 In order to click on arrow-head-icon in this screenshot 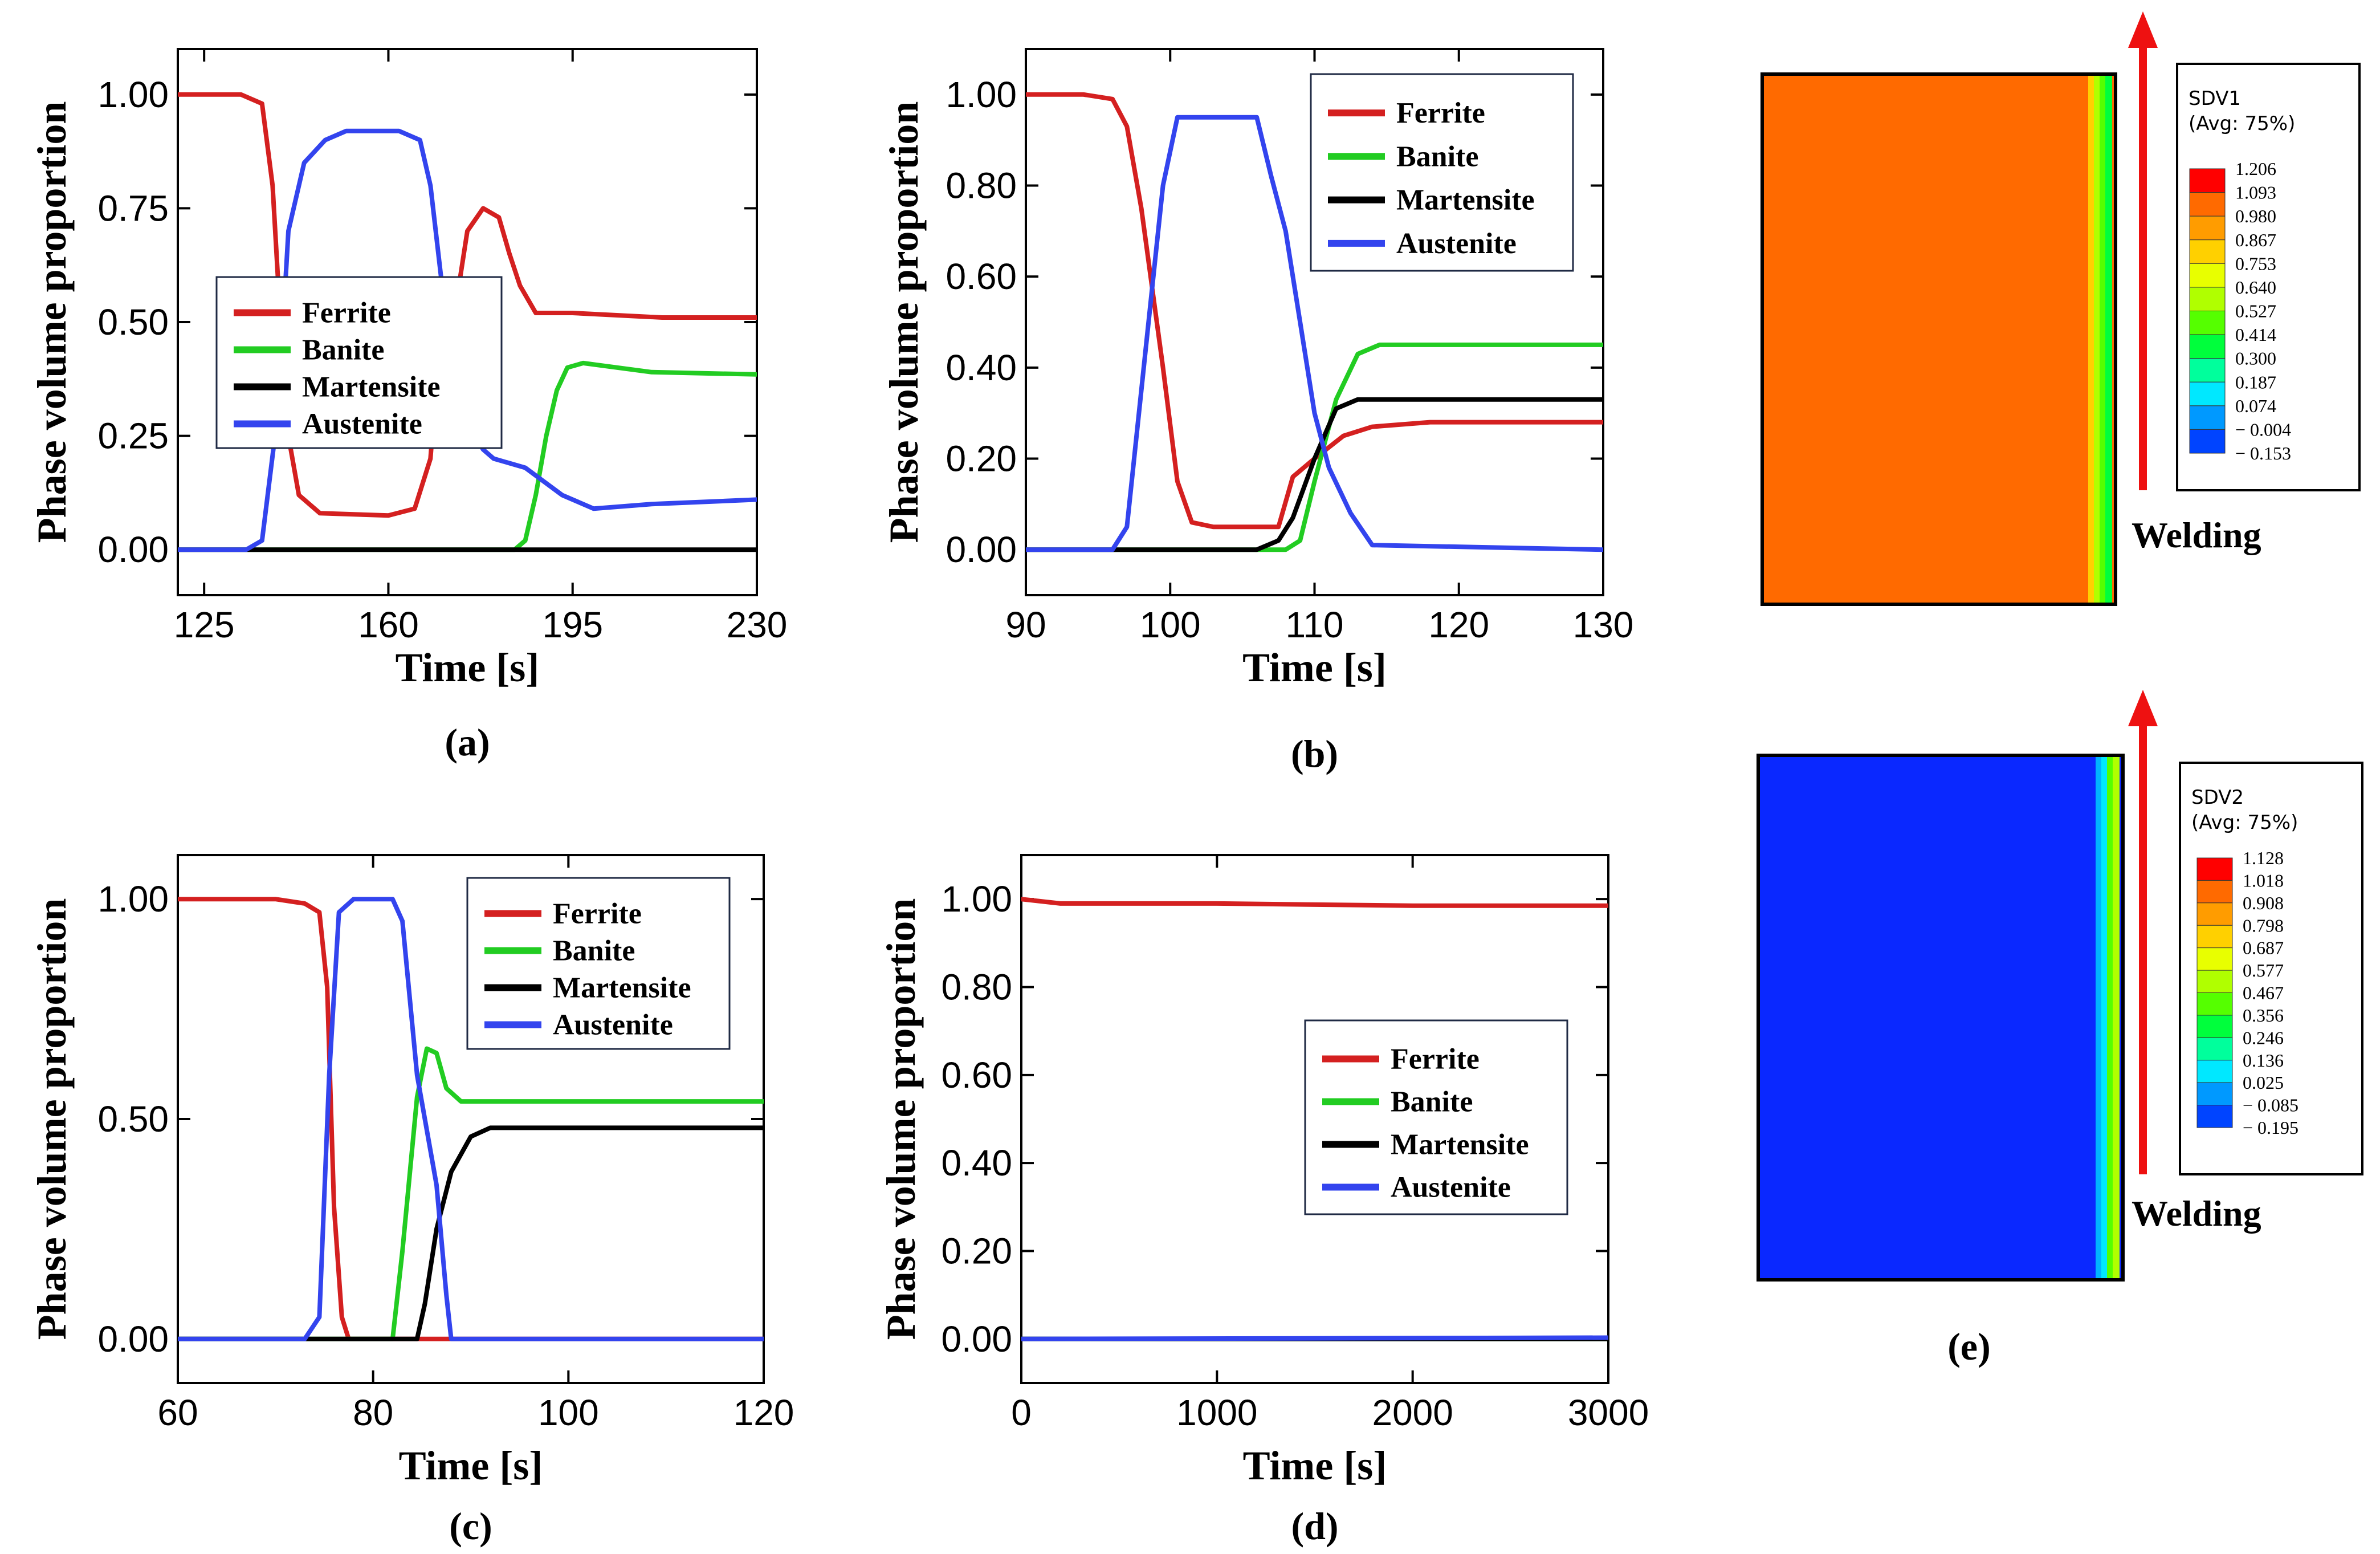, I will do `click(2143, 29)`.